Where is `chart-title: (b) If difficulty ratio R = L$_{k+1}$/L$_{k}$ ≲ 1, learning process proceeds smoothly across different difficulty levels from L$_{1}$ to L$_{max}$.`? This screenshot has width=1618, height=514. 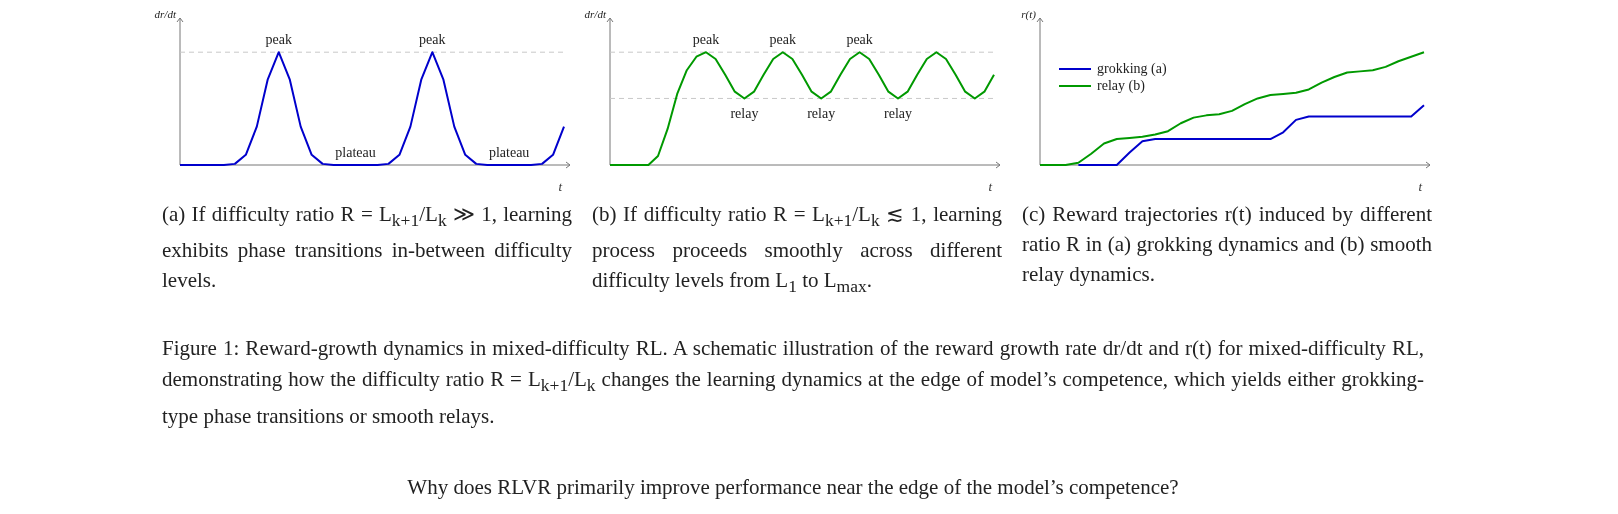 chart-title: (b) If difficulty ratio R = L$_{k+1}$/L$_{k}$ ≲ 1, learning process proceeds smoothly across different difficulty levels from L$_{1}$ to L$_{max}$. is located at coordinates (797, 249).